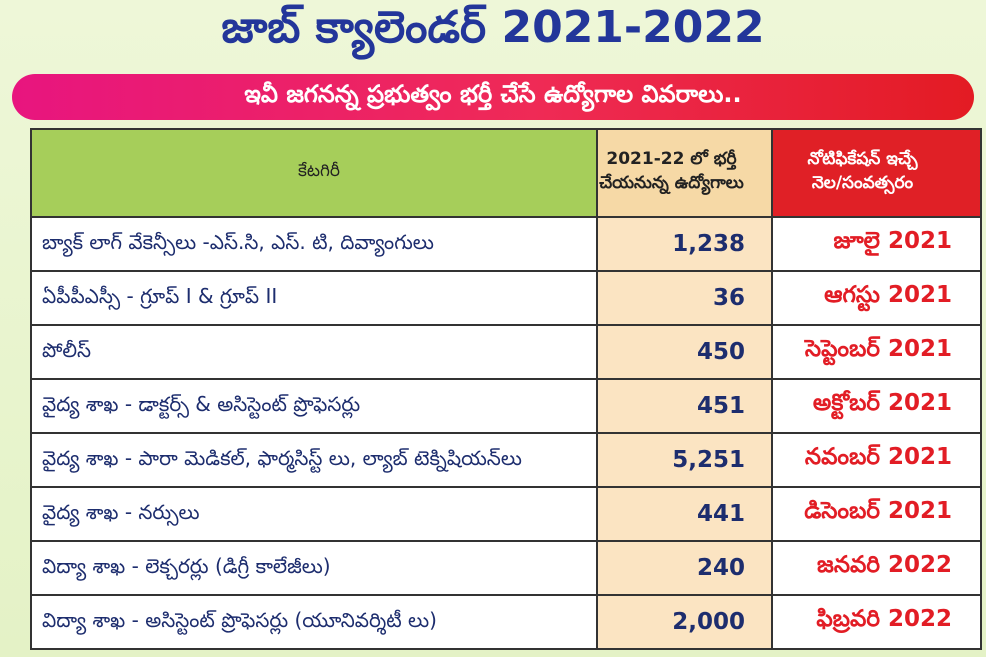  Describe the element at coordinates (876, 514) in the screenshot. I see `table-cell: డిసెంబర్ 2021` at that location.